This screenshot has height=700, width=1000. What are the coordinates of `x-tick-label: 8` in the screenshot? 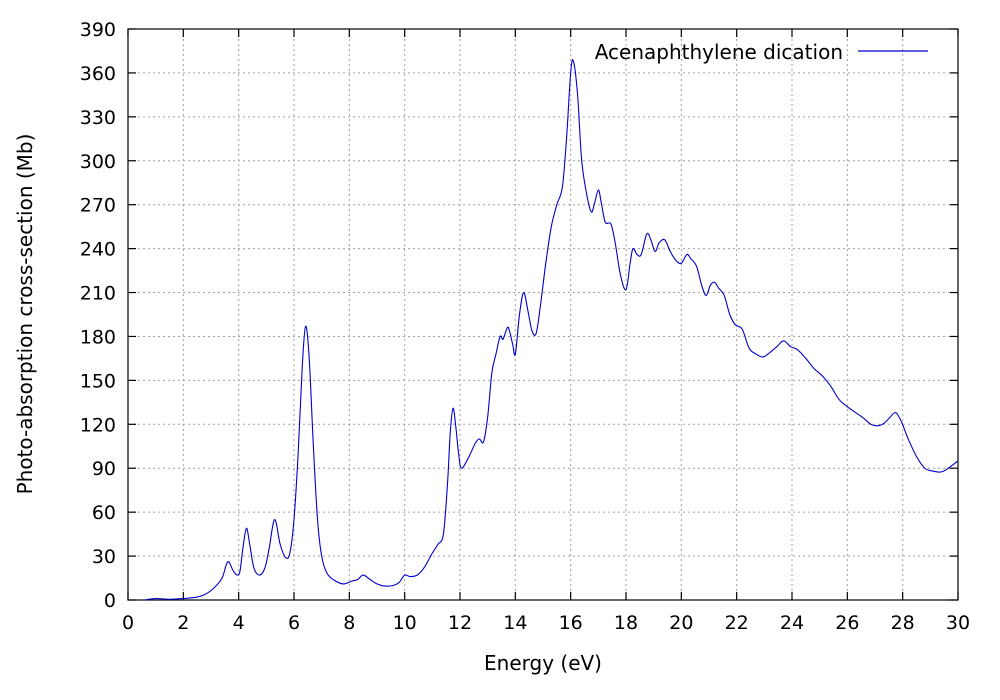 It's located at (349, 623).